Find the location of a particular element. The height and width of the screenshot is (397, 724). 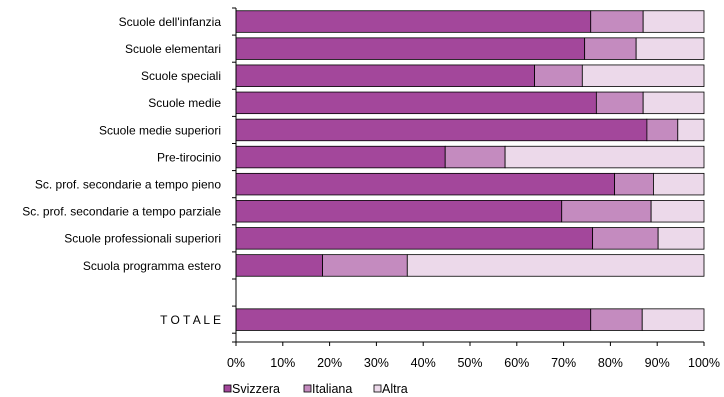

x-tick-label-6: 60% is located at coordinates (516, 363).